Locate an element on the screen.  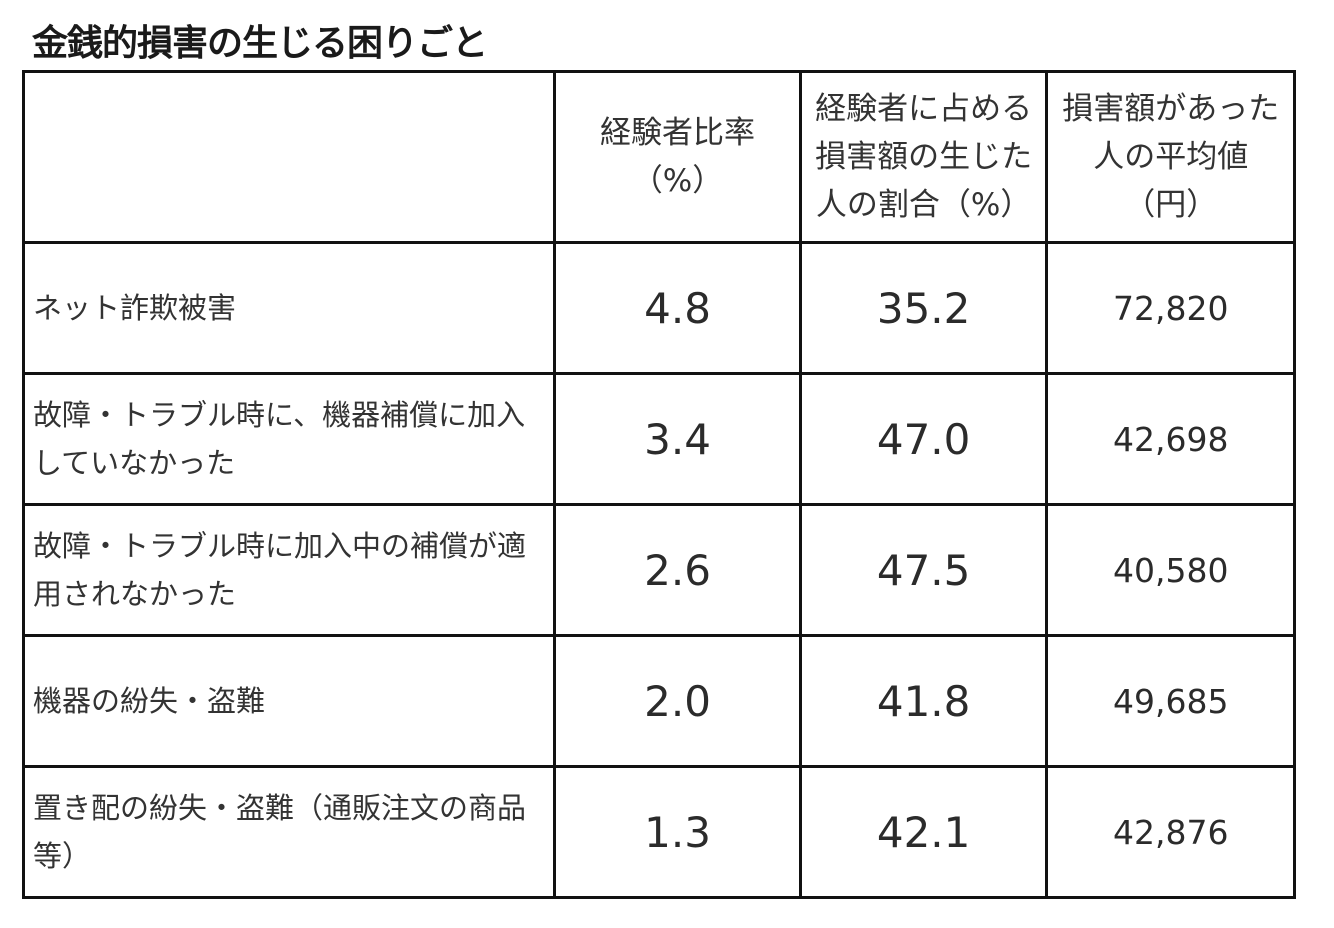
experience-rate-value: 3.4 is located at coordinates (677, 439).